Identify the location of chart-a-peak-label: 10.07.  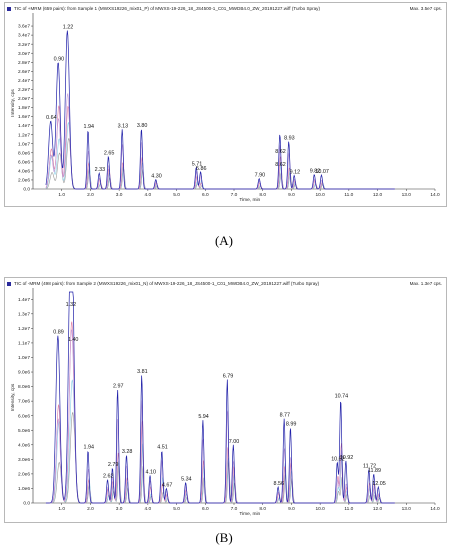
(322, 172).